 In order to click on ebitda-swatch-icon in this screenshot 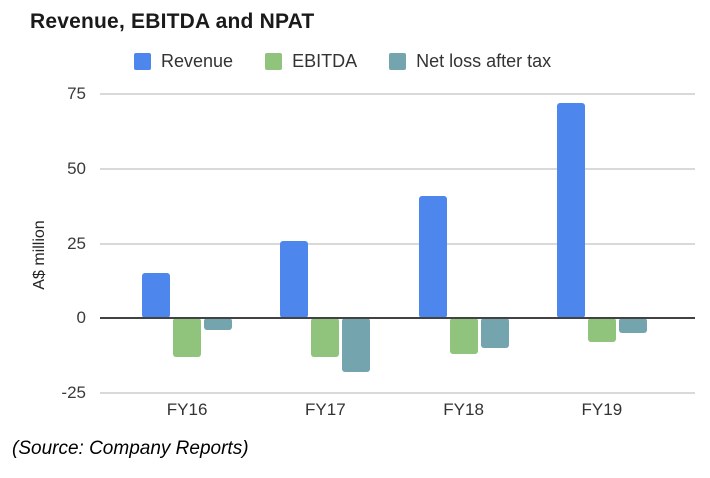, I will do `click(274, 61)`.